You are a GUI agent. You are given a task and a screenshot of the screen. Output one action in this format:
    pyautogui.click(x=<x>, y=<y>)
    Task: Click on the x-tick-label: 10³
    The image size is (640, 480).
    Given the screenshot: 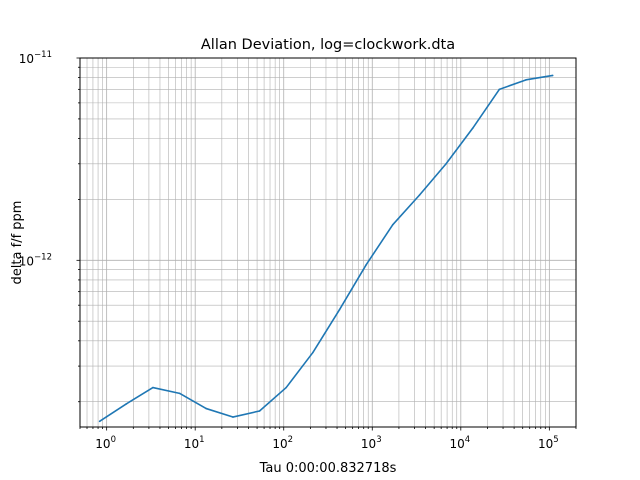 What is the action you would take?
    pyautogui.click(x=371, y=443)
    